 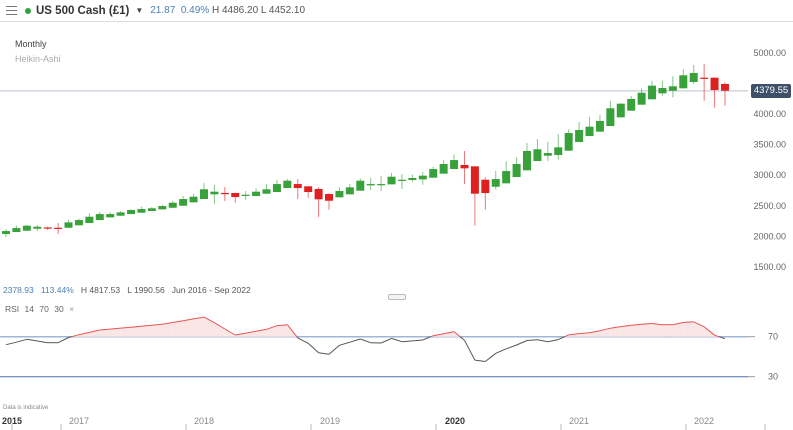 What do you see at coordinates (26, 408) in the screenshot?
I see `disclaimer: Data is indicative` at bounding box center [26, 408].